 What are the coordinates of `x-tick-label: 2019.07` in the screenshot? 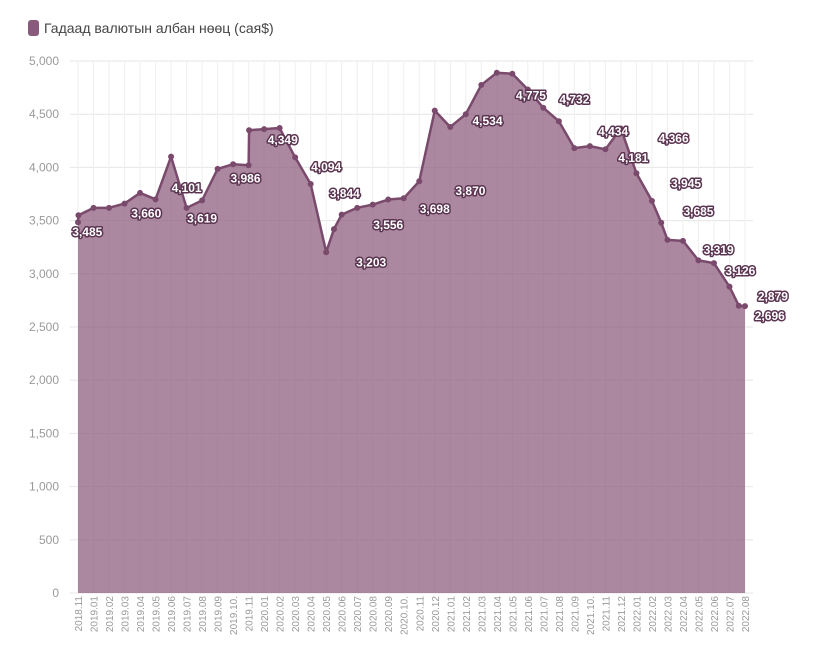 It's located at (188, 614).